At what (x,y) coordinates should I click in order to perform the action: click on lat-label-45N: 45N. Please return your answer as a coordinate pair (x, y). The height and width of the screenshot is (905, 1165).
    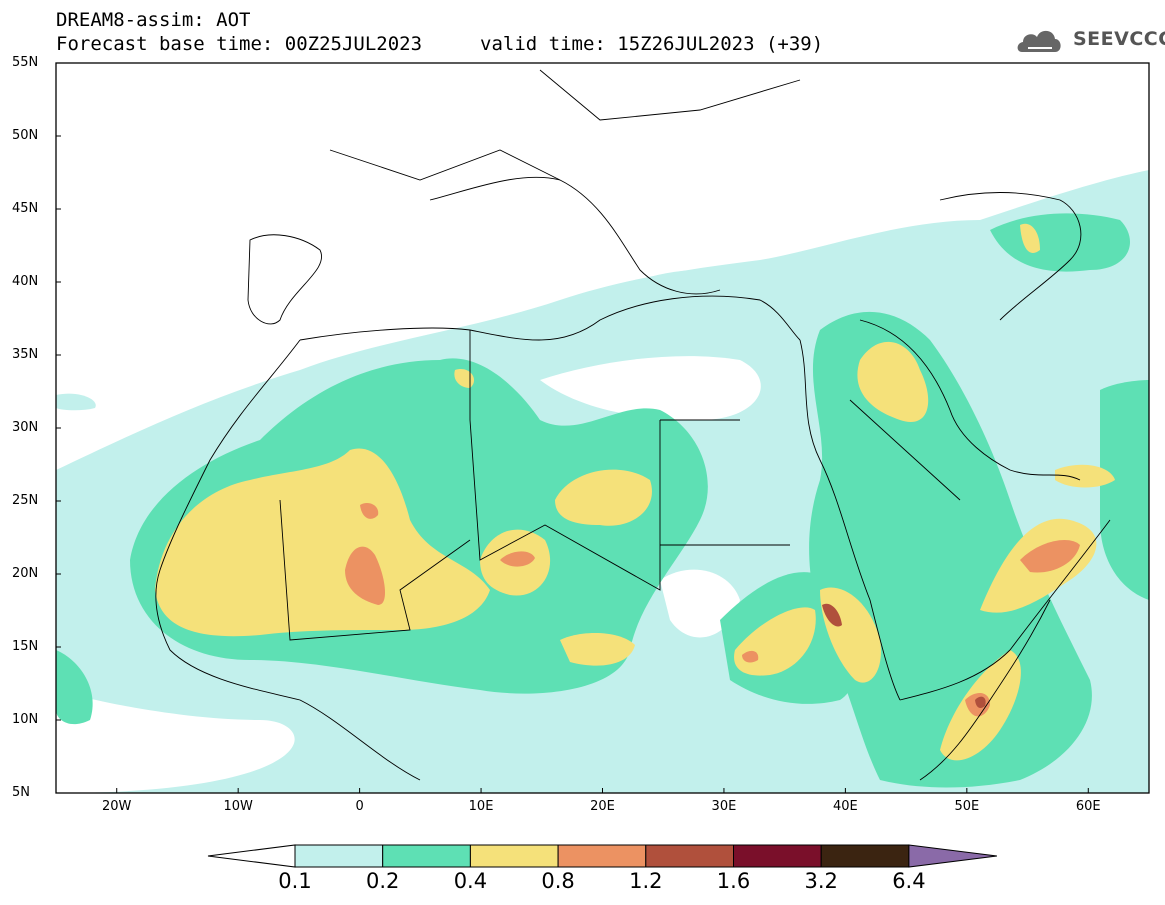
    Looking at the image, I should click on (25, 208).